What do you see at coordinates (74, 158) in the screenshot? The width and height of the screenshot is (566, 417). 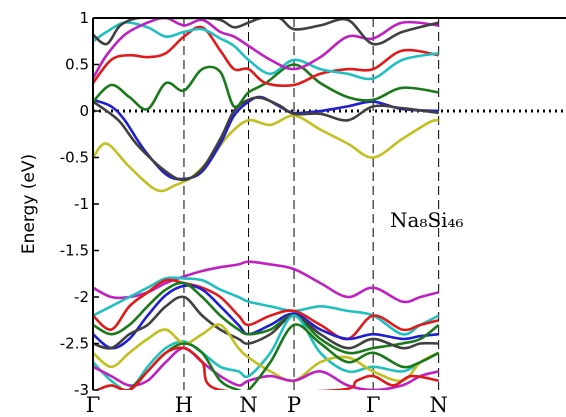 I see `y-tick-label: -0.5` at bounding box center [74, 158].